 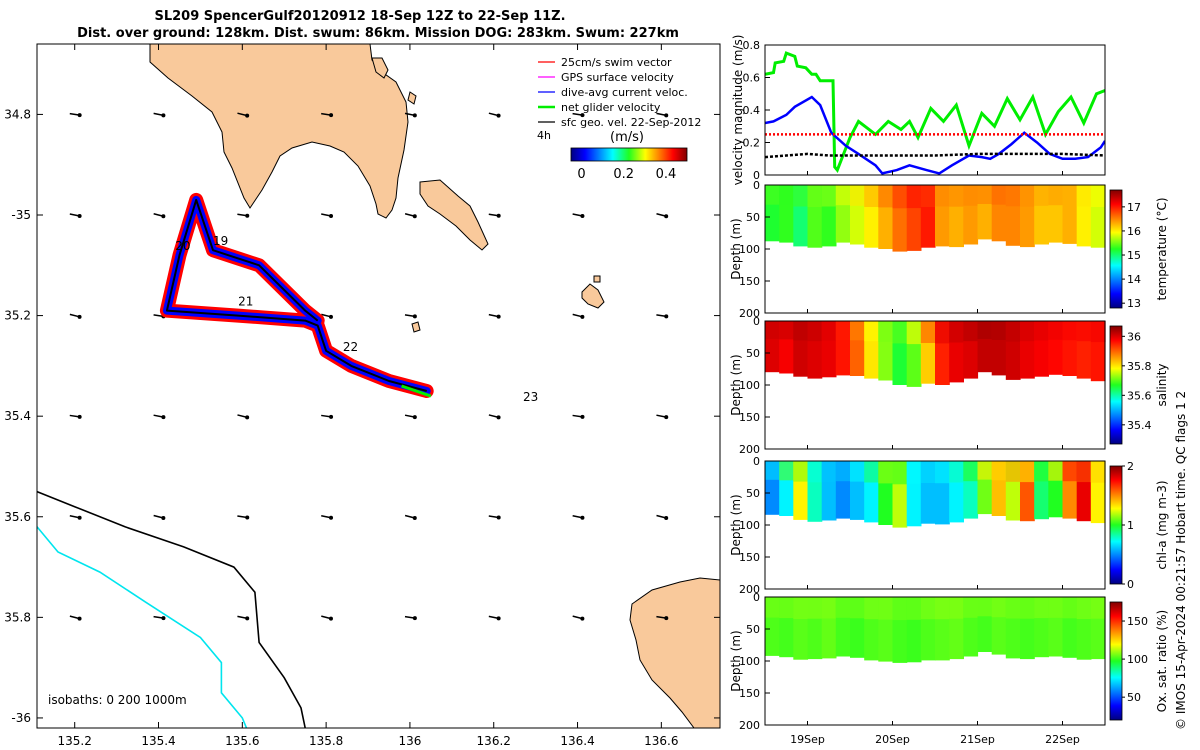 I want to click on time-tick-label: 20Sep, so click(x=892, y=739).